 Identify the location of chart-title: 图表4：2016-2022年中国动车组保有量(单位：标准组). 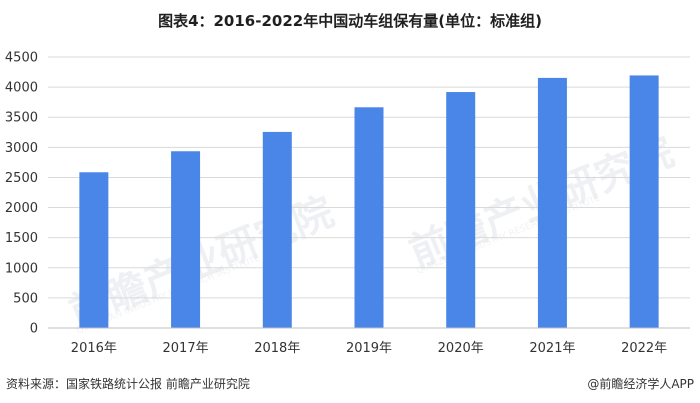
(350, 21).